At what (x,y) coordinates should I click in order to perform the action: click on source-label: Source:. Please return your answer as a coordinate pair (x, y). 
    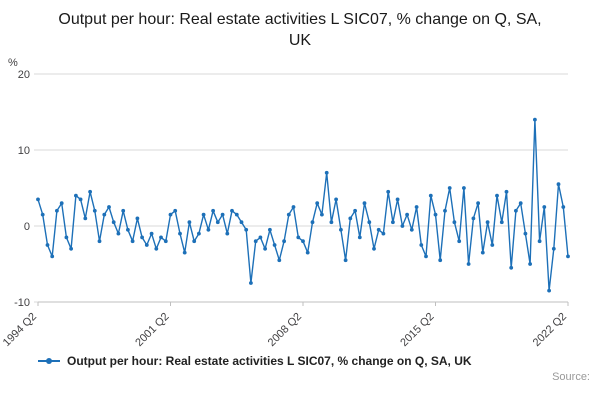
    Looking at the image, I should click on (571, 376).